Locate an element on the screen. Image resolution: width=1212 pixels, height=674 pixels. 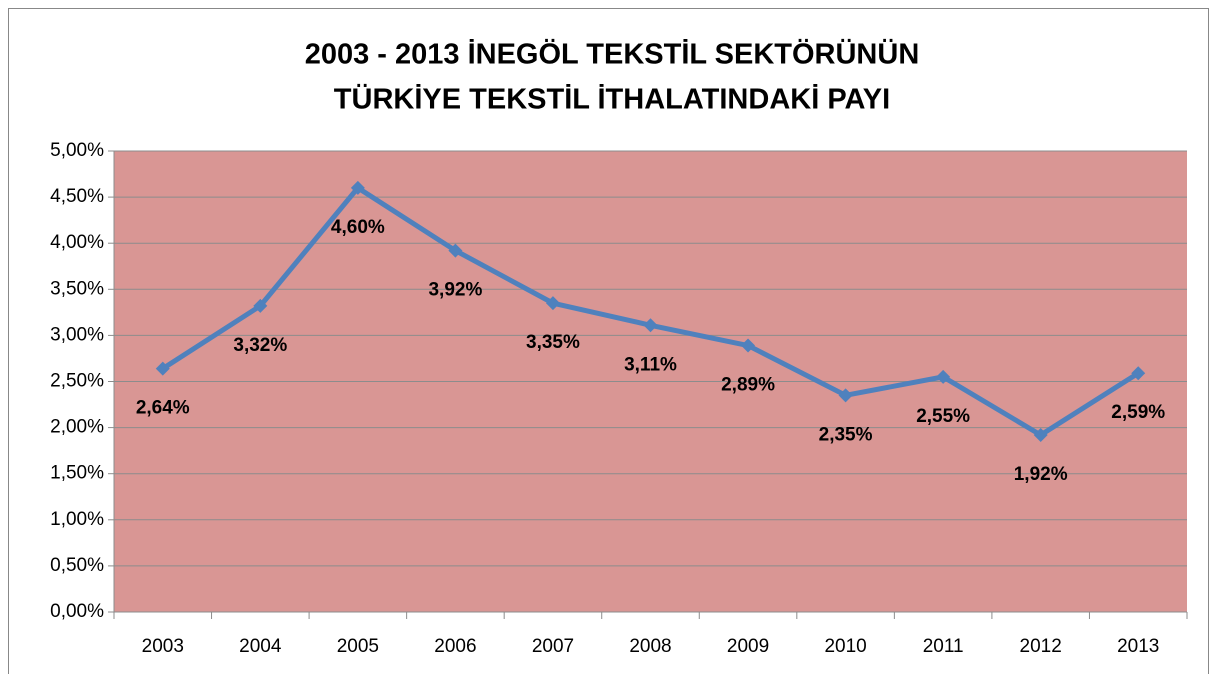
x-tick-label: 2008 is located at coordinates (650, 646).